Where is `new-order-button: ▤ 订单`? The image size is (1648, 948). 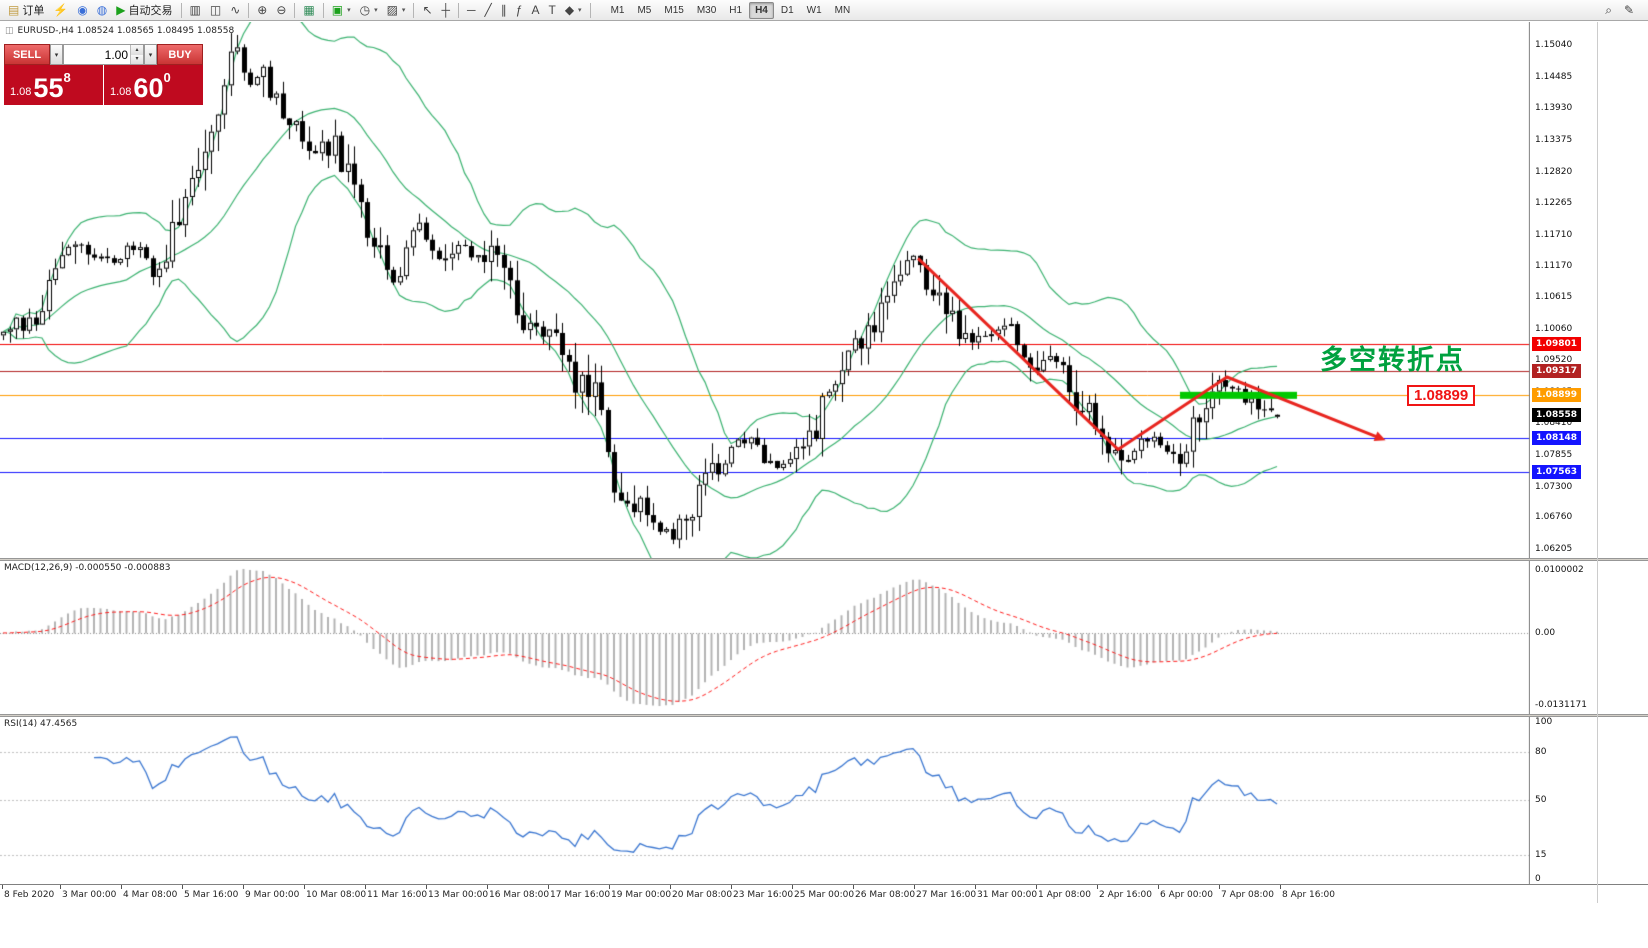 new-order-button: ▤ 订单 is located at coordinates (26, 10).